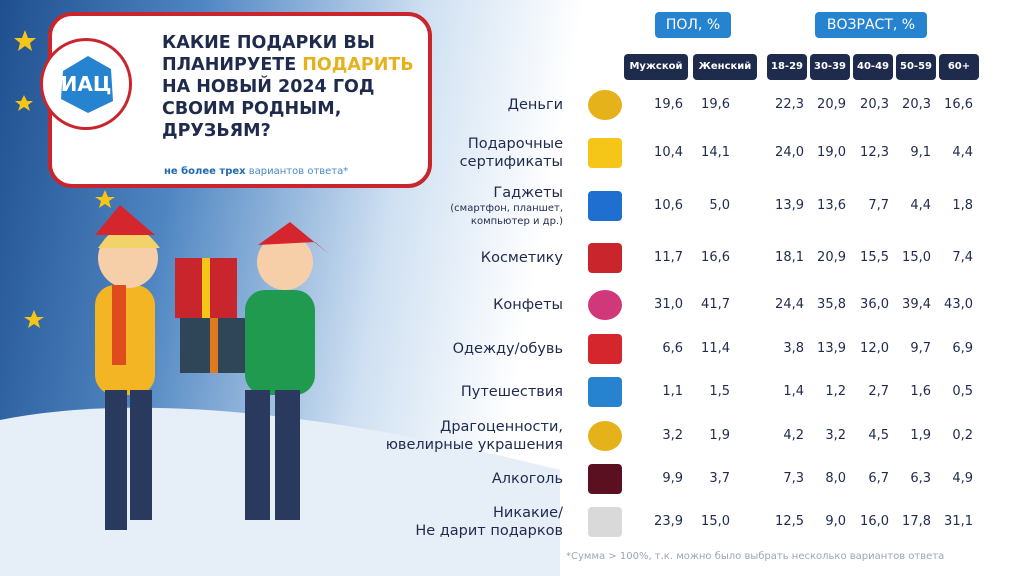 The height and width of the screenshot is (576, 1024). What do you see at coordinates (511, 153) in the screenshot?
I see `row-label: Подарочные сертификаты` at bounding box center [511, 153].